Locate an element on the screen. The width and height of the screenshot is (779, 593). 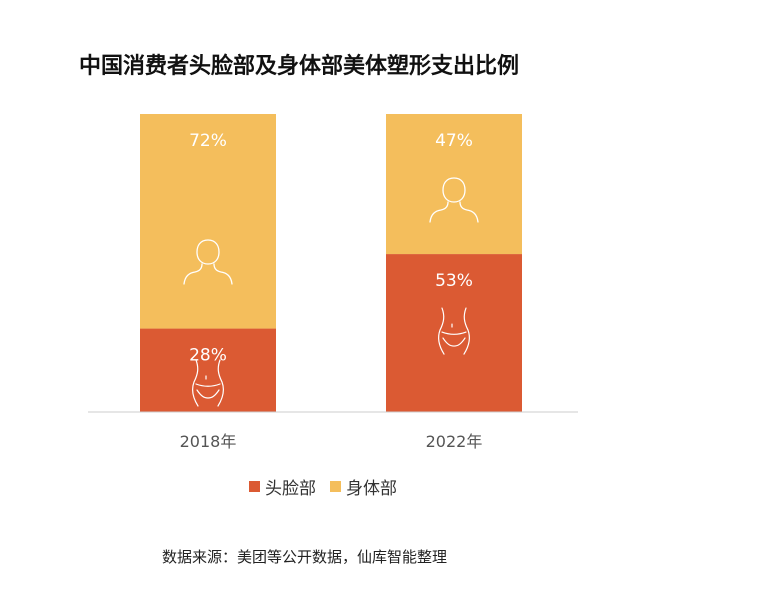
data-label: 47% is located at coordinates (454, 141).